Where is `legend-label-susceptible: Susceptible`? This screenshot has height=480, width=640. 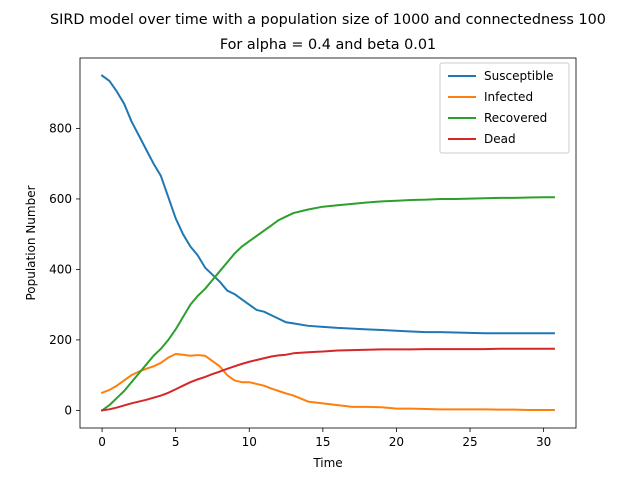 legend-label-susceptible: Susceptible is located at coordinates (518, 76).